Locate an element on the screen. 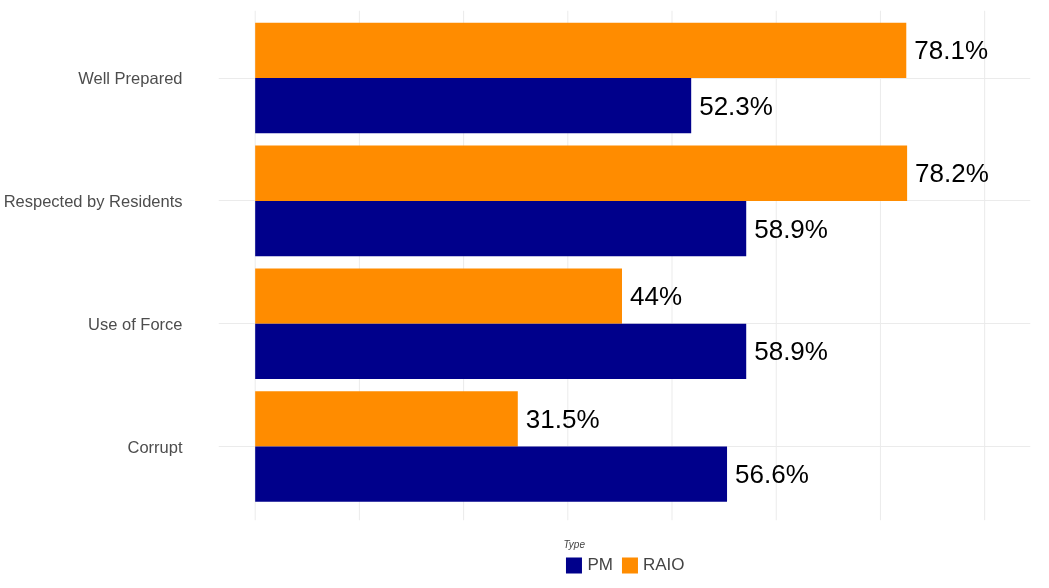 This screenshot has height=588, width=1049. legend-label: RAIO is located at coordinates (663, 565).